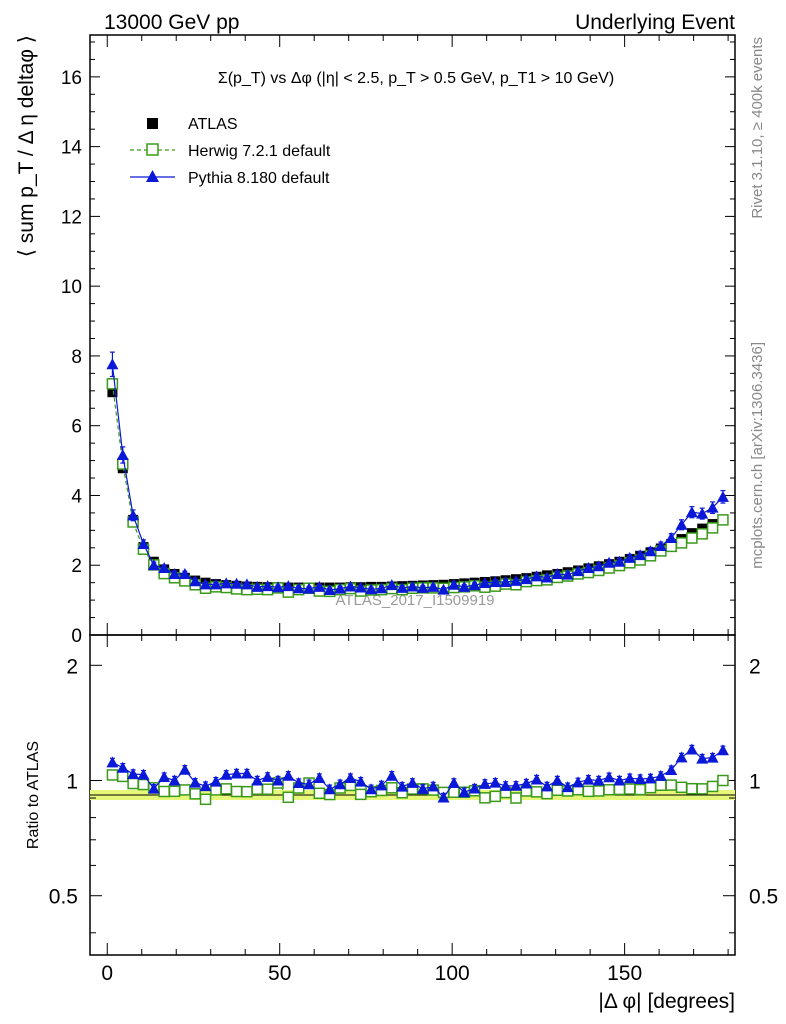 The image size is (786, 1024). I want to click on lower-y-tick-label: 1, so click(72, 782).